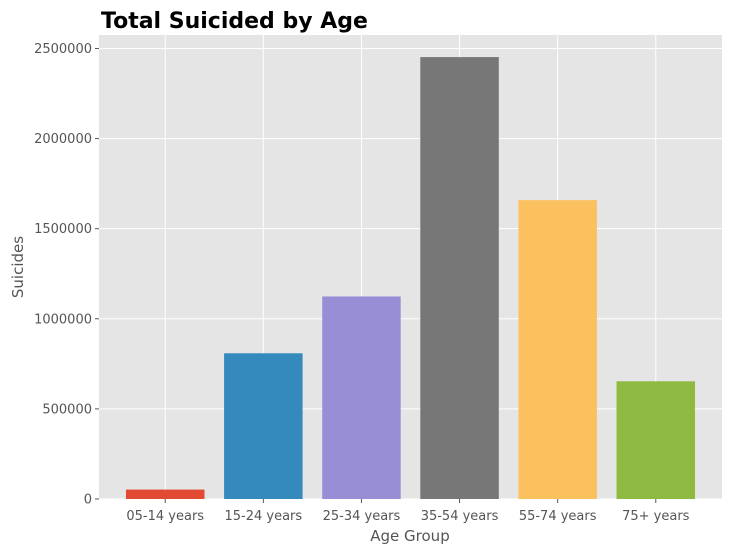 Image resolution: width=732 pixels, height=557 pixels. I want to click on chart-title: Total Suicided by Age, so click(234, 21).